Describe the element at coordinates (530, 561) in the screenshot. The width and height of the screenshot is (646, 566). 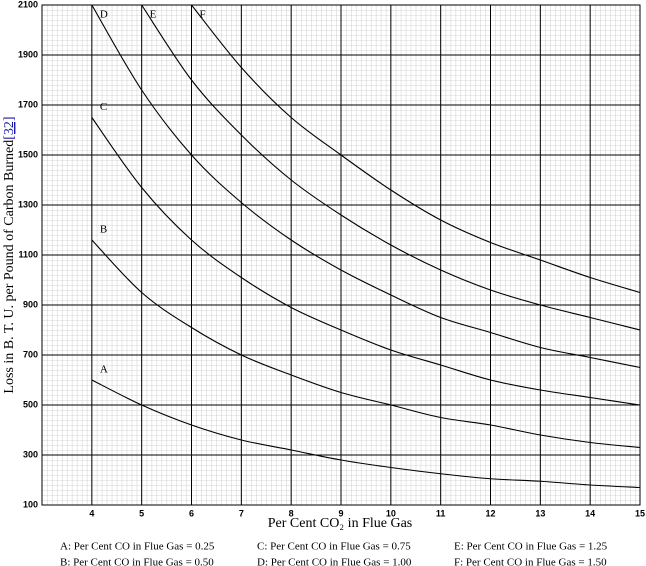
I see `legend-entry: F: Per Cent CO in Flue Gas = 1.50` at that location.